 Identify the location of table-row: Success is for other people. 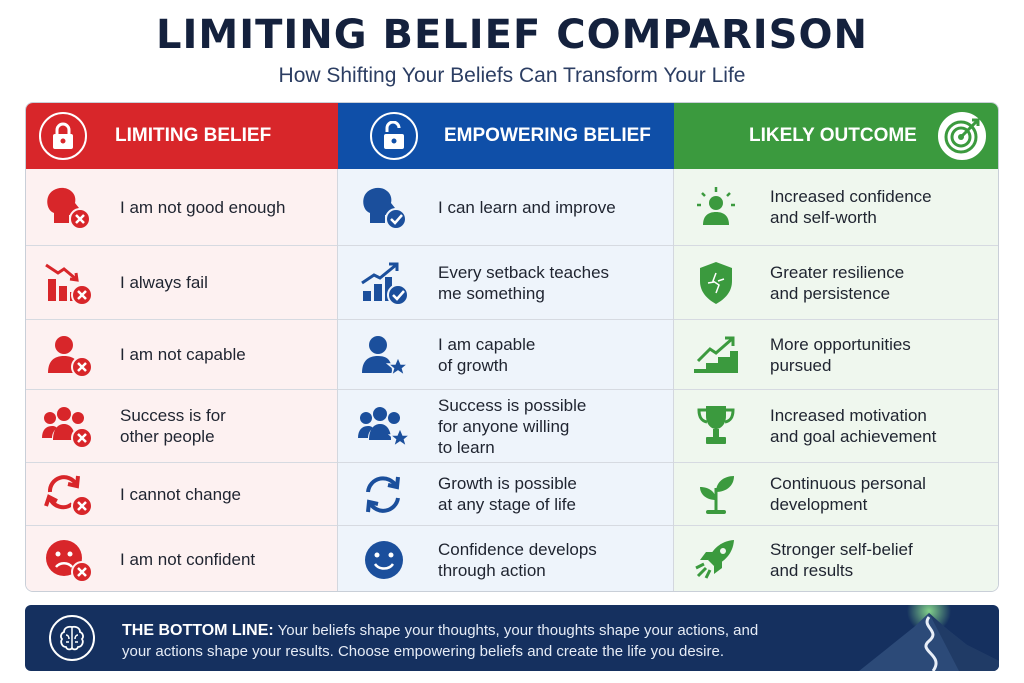
(181, 426).